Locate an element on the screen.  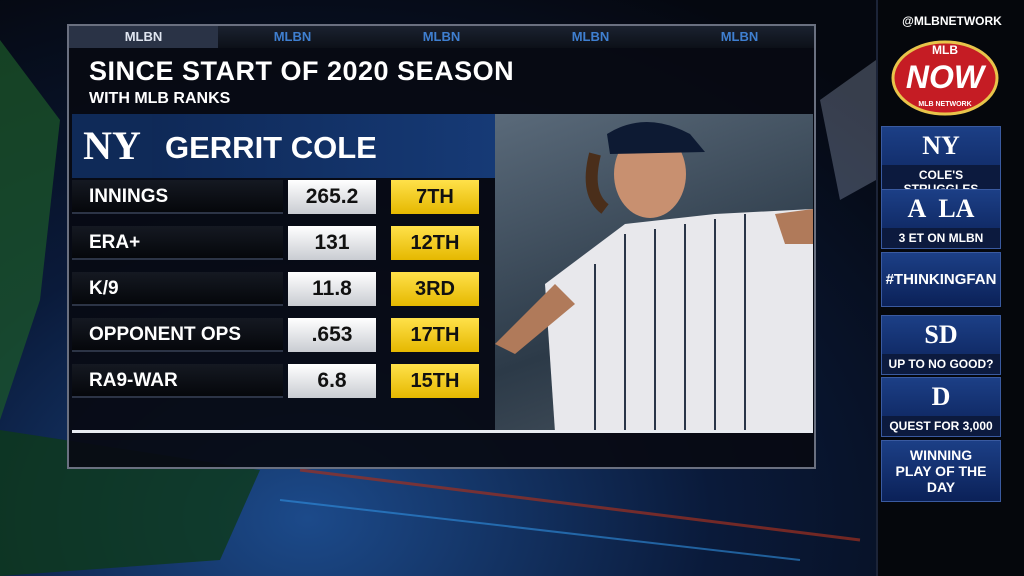
logo-bottom: MLB NETWORK is located at coordinates (944, 104).